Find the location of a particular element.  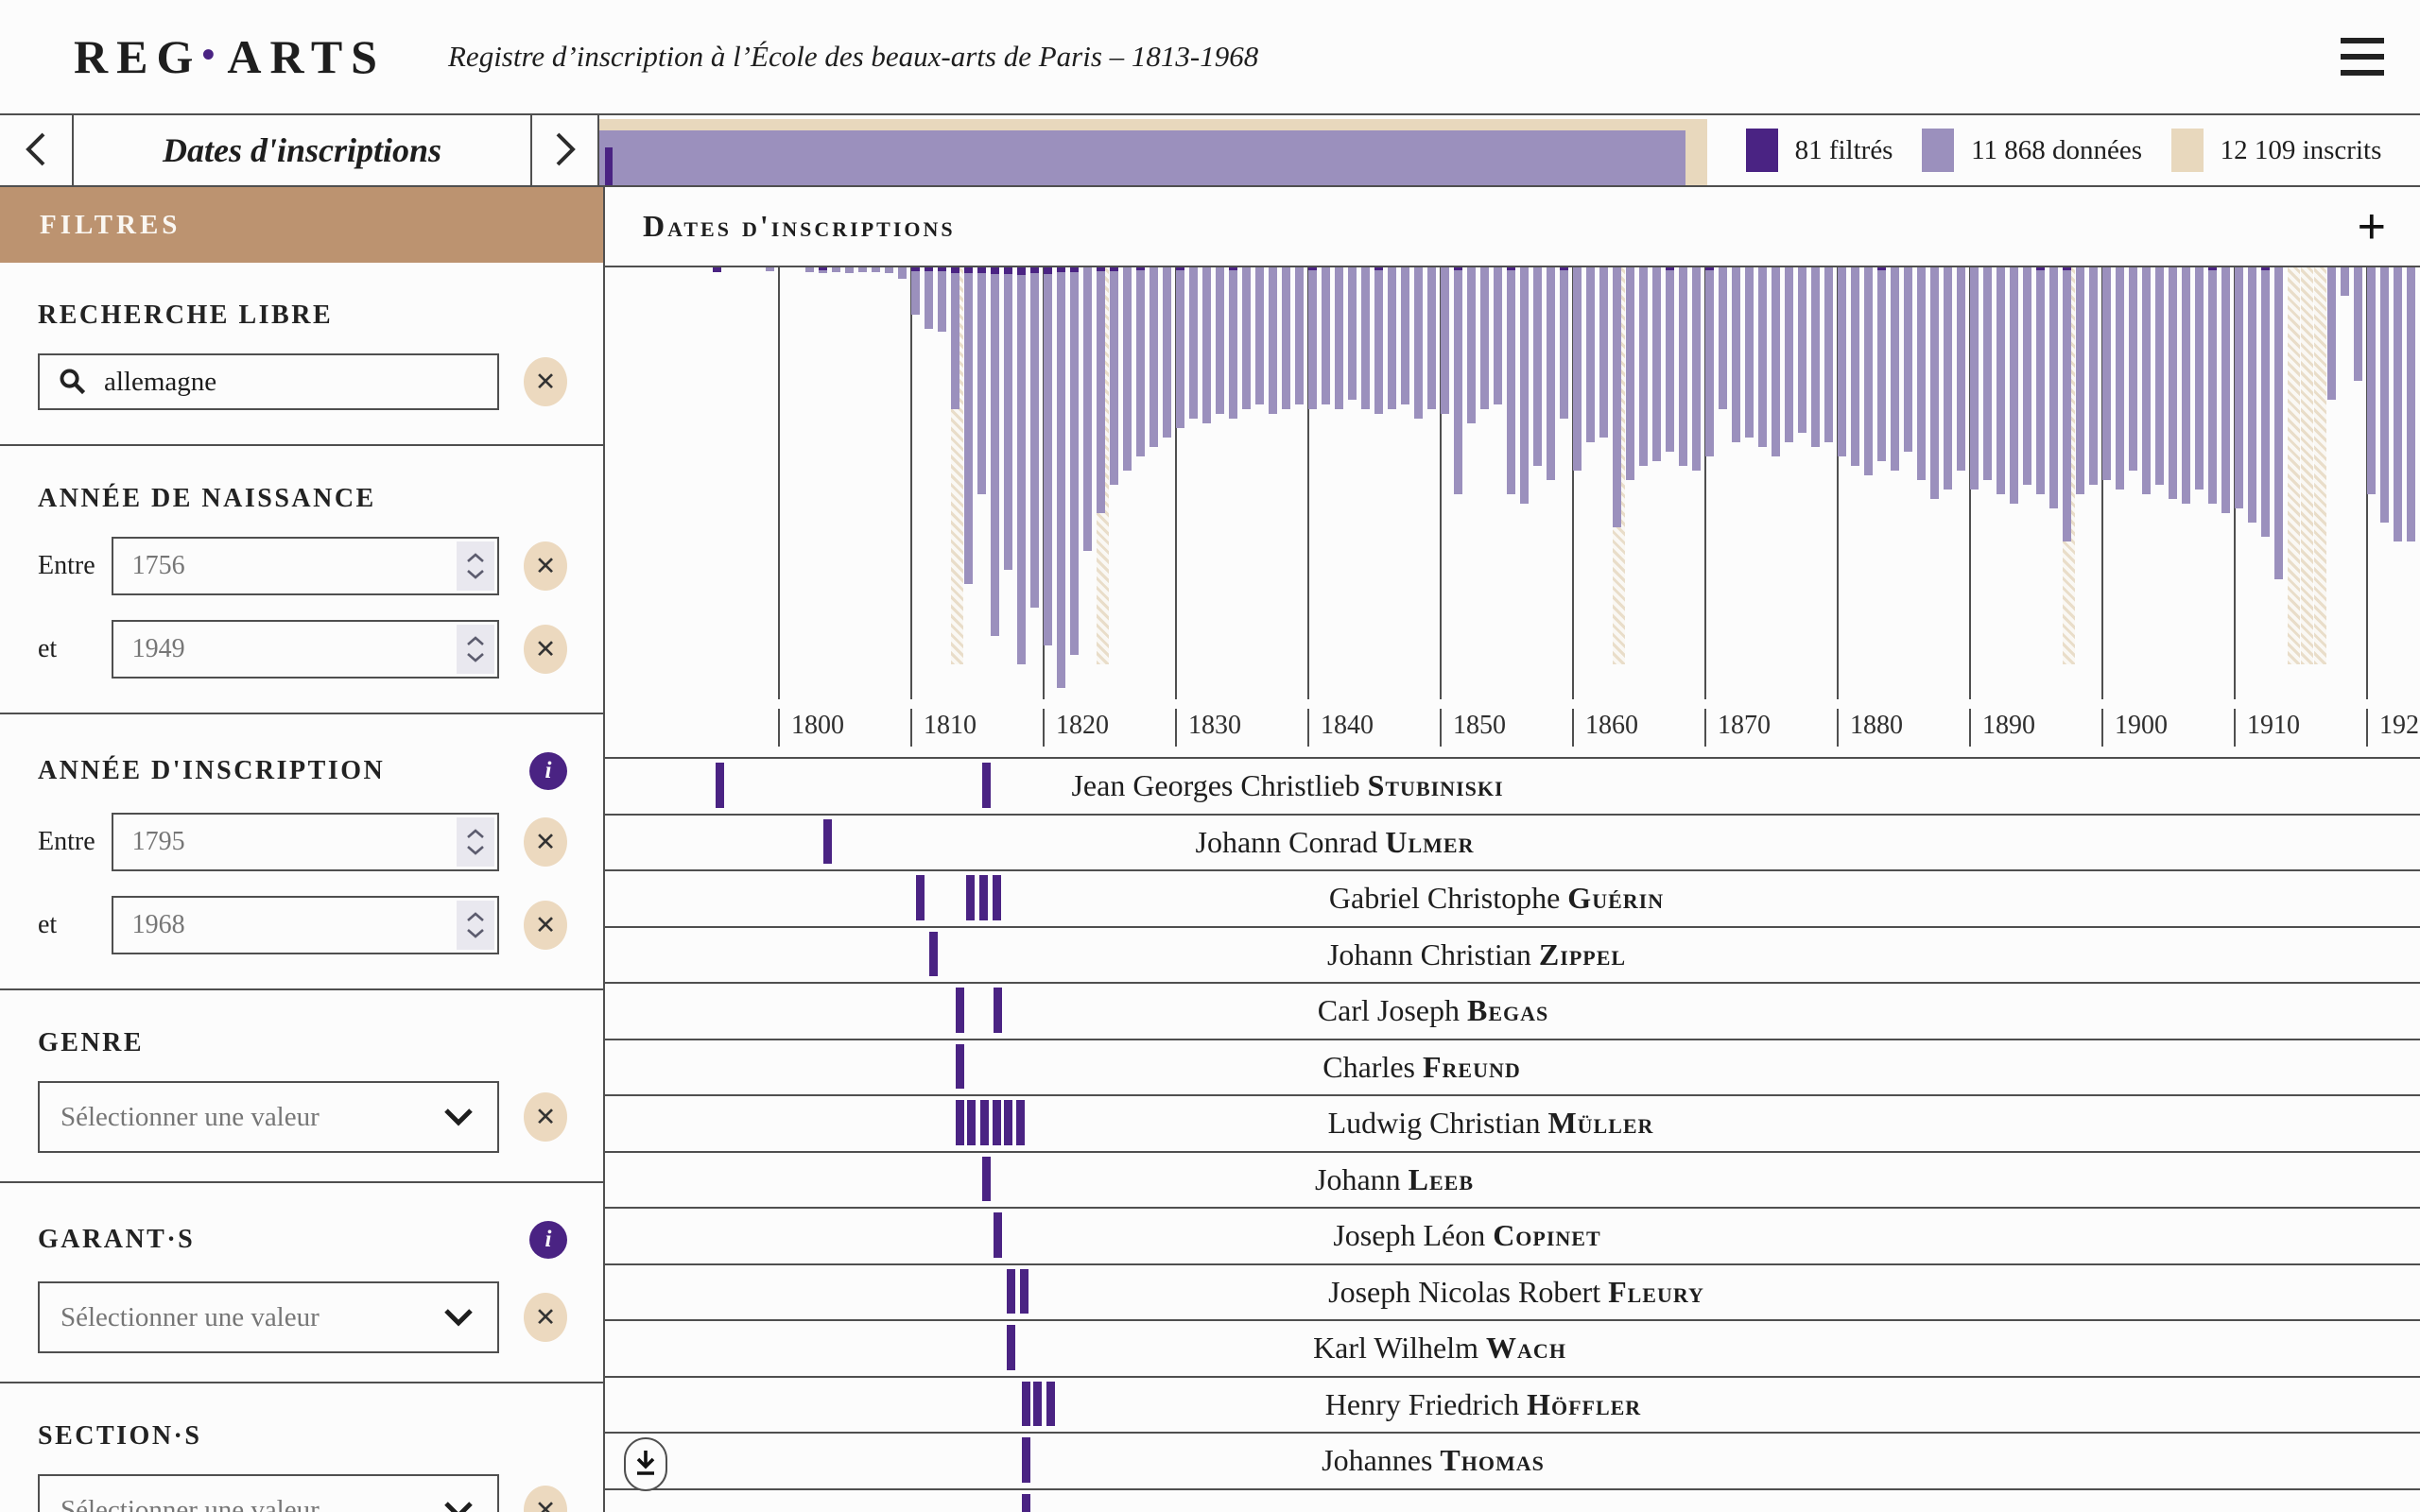

clear-genre-button: ✕ is located at coordinates (545, 1117).